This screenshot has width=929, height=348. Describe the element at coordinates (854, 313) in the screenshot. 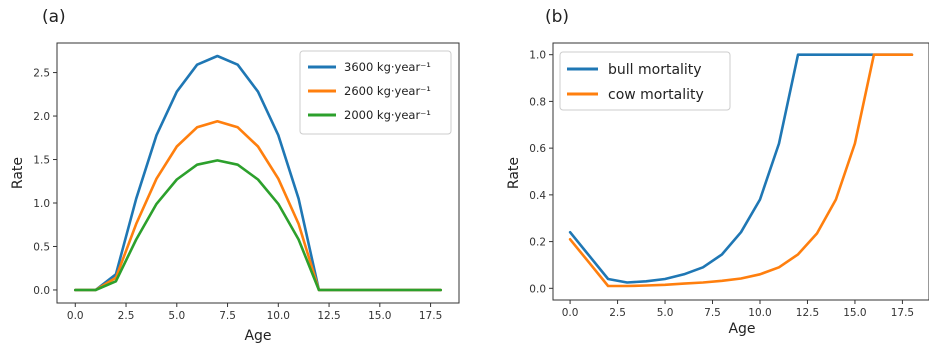

I see `plot-b-xtick-label: 15.0` at that location.